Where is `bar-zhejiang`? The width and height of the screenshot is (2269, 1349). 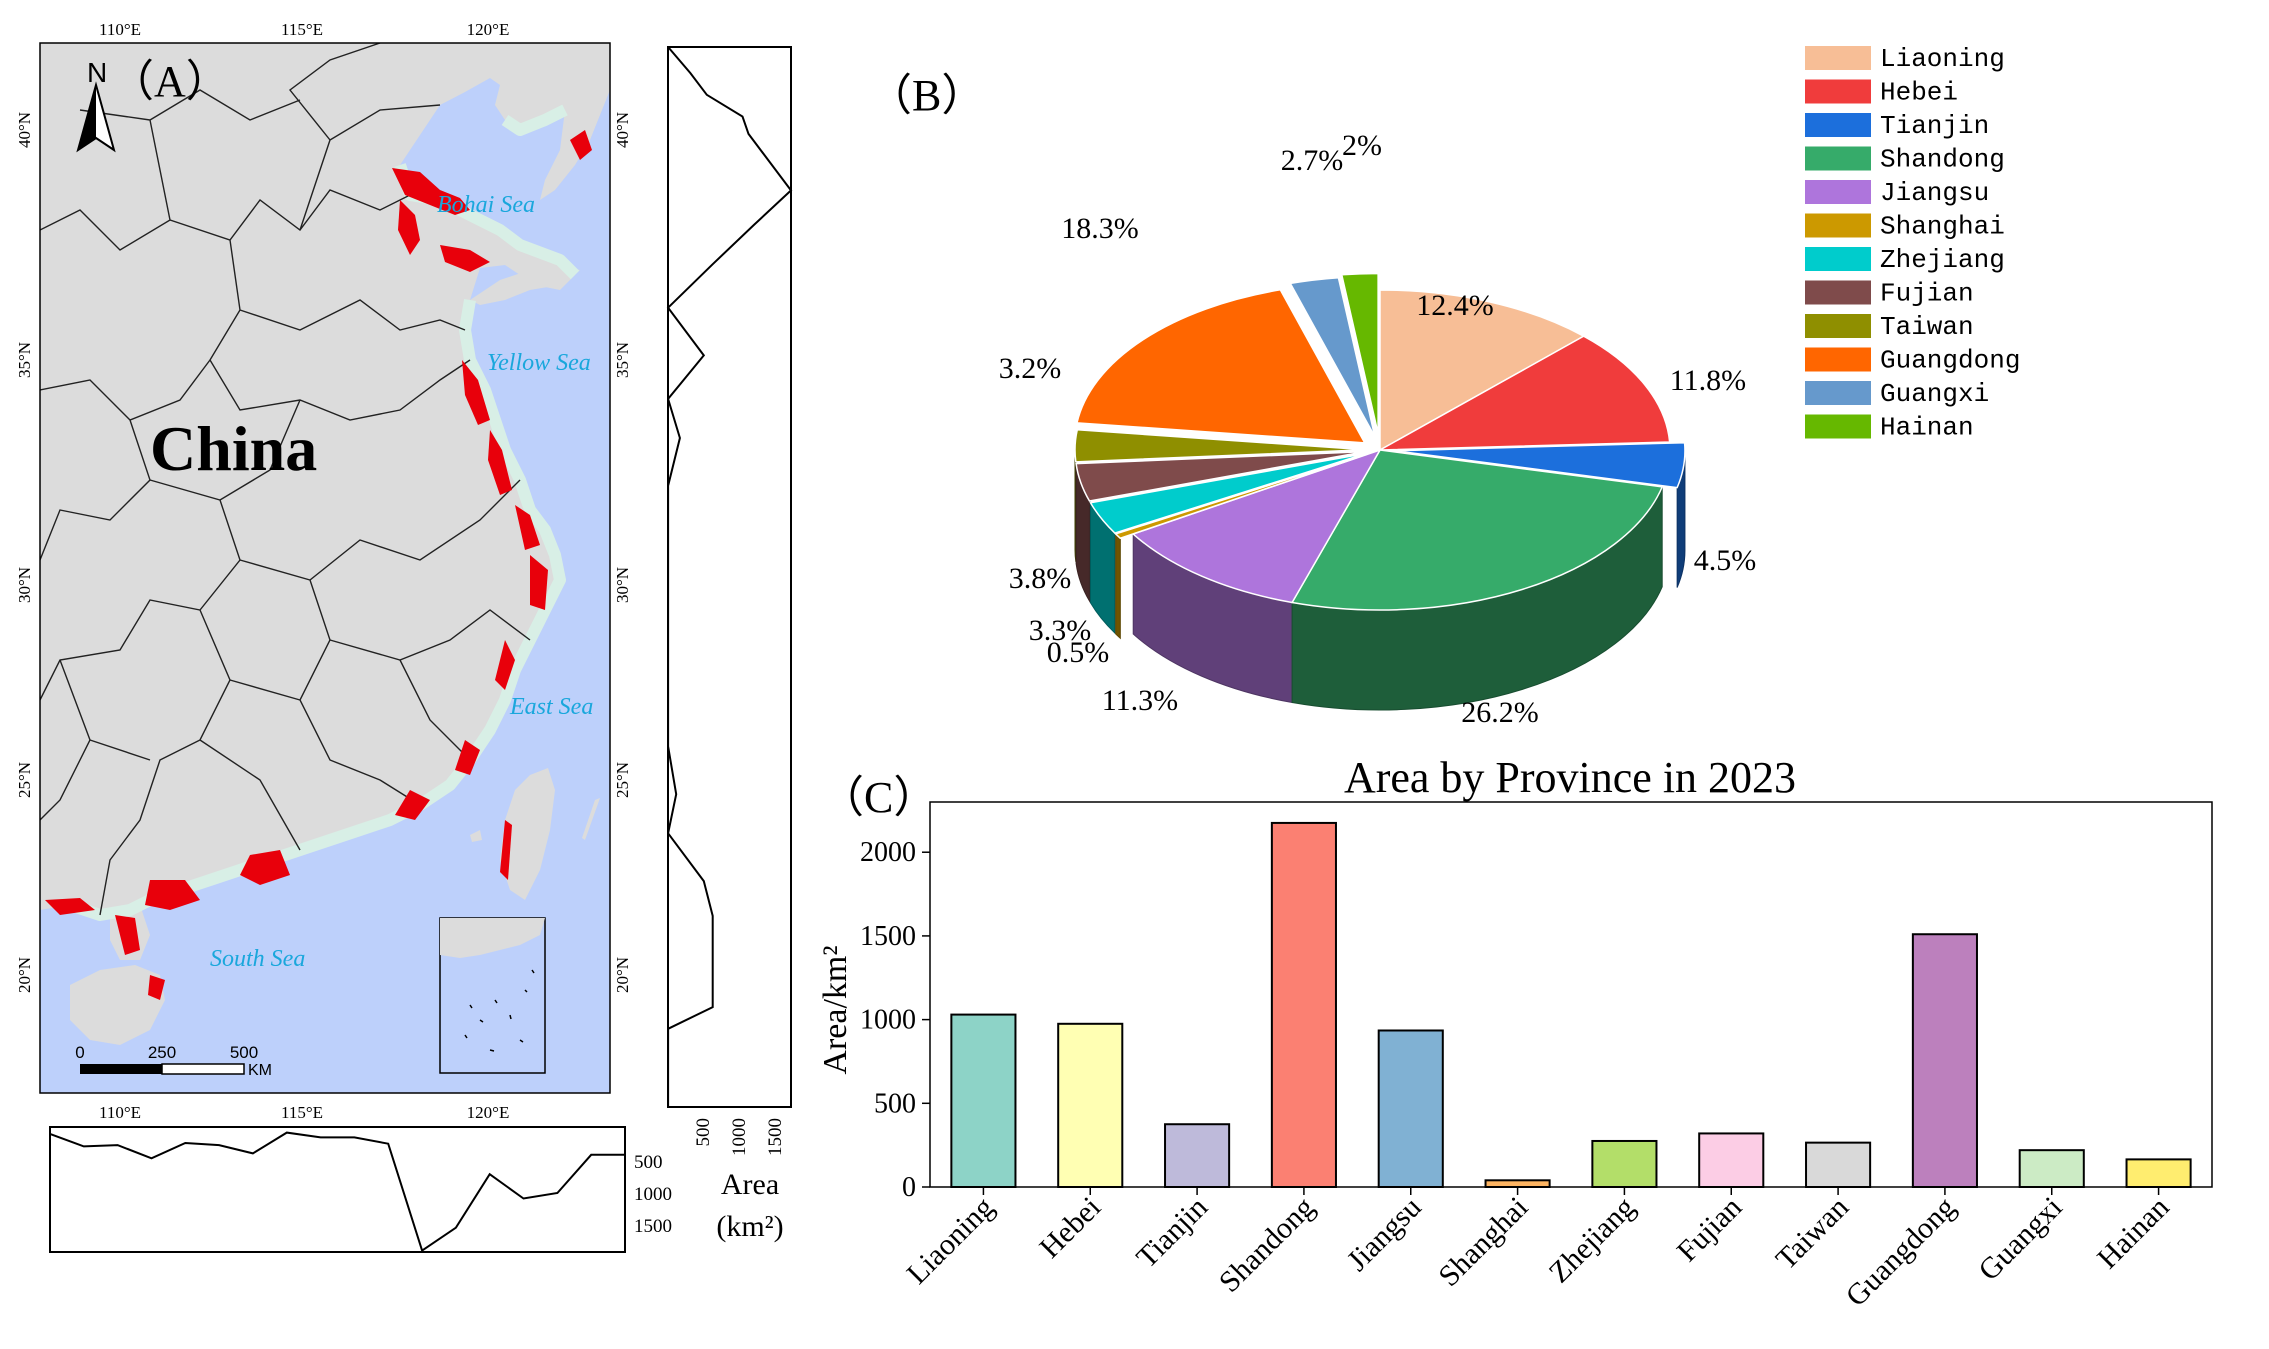
bar-zhejiang is located at coordinates (1624, 1164).